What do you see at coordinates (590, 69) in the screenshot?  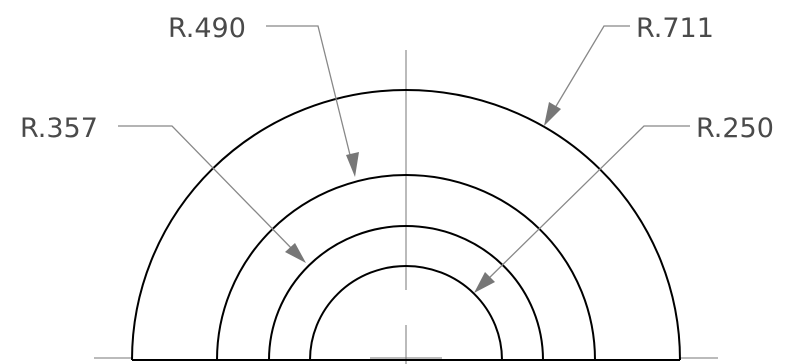 I see `leader-r711` at bounding box center [590, 69].